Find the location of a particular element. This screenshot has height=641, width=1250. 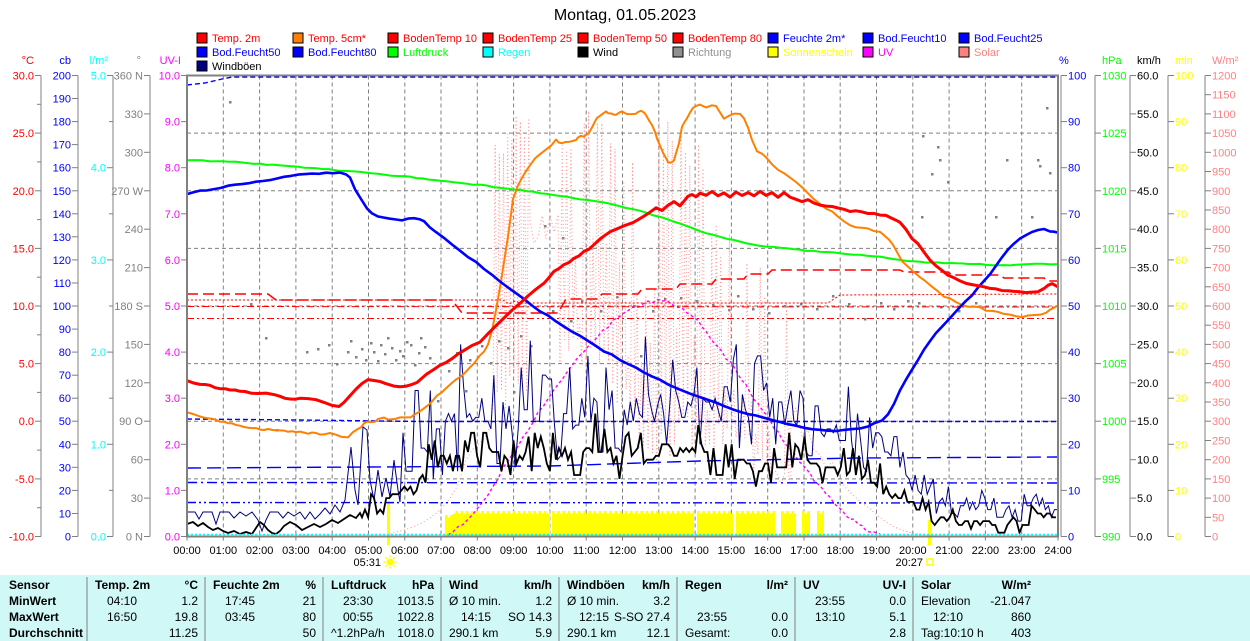

svg-text: UV-I is located at coordinates (894, 585).